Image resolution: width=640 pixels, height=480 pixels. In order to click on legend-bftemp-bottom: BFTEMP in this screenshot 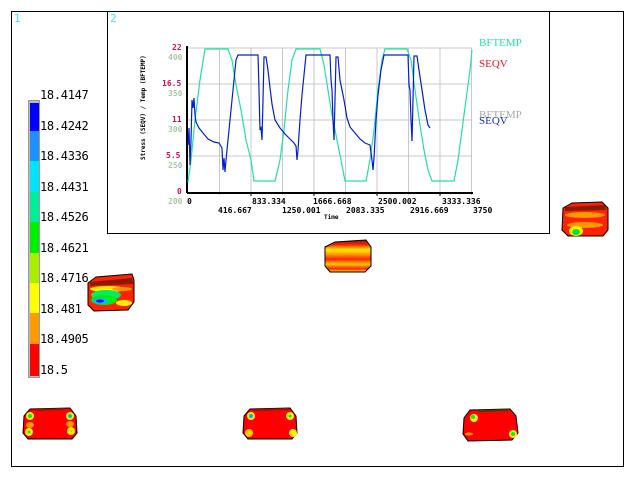, I will do `click(500, 115)`.